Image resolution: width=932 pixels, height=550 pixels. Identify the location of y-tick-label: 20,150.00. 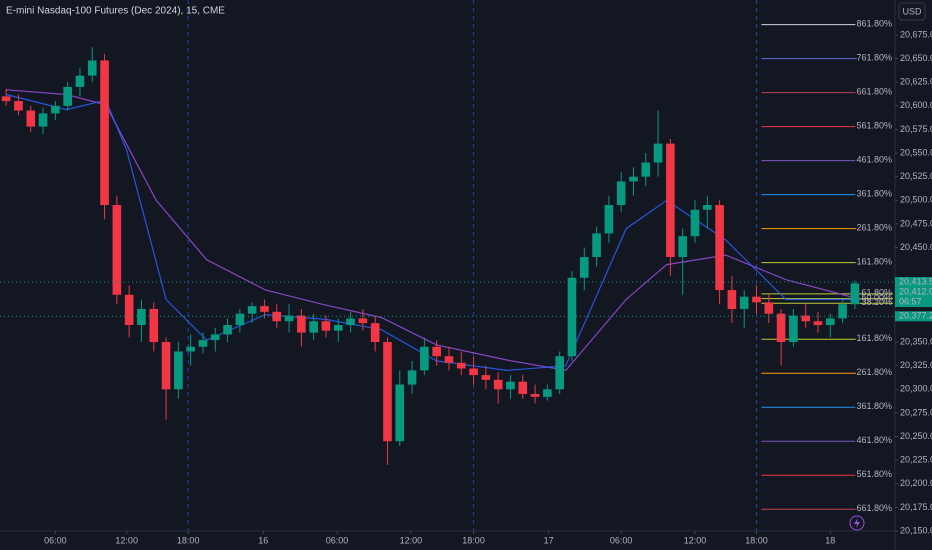
(916, 530).